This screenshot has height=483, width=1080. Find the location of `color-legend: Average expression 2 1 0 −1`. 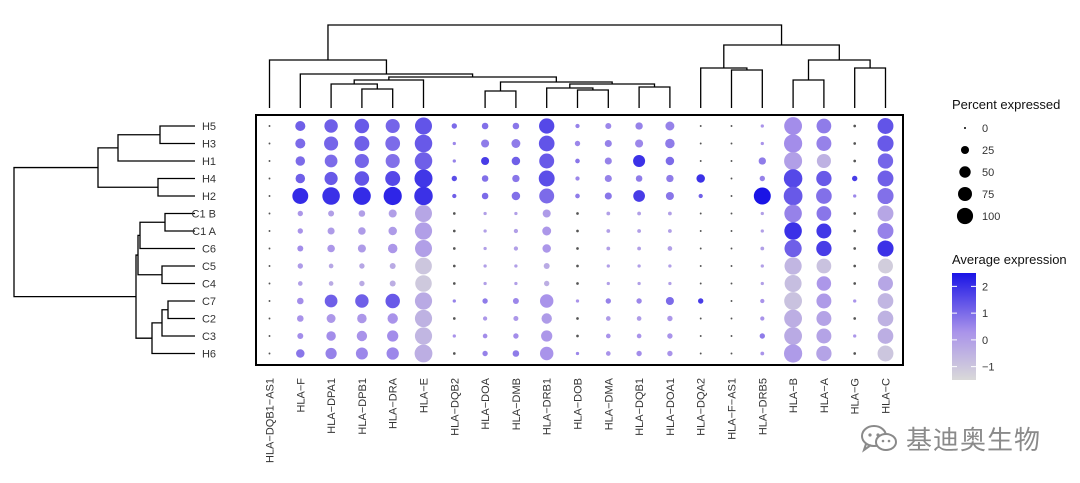

color-legend: Average expression 2 1 0 −1 is located at coordinates (1009, 316).